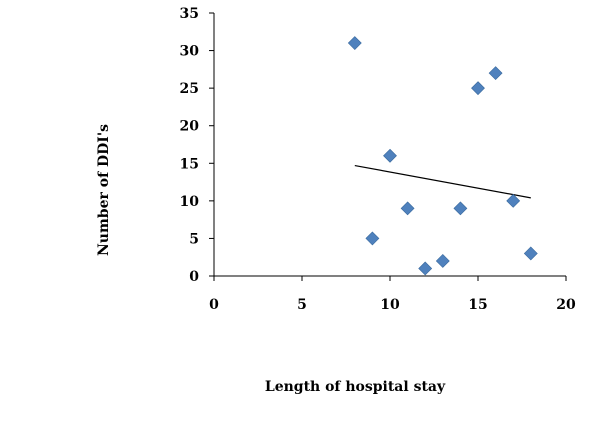 This screenshot has width=593, height=424. I want to click on x-tick-label: 5, so click(302, 305).